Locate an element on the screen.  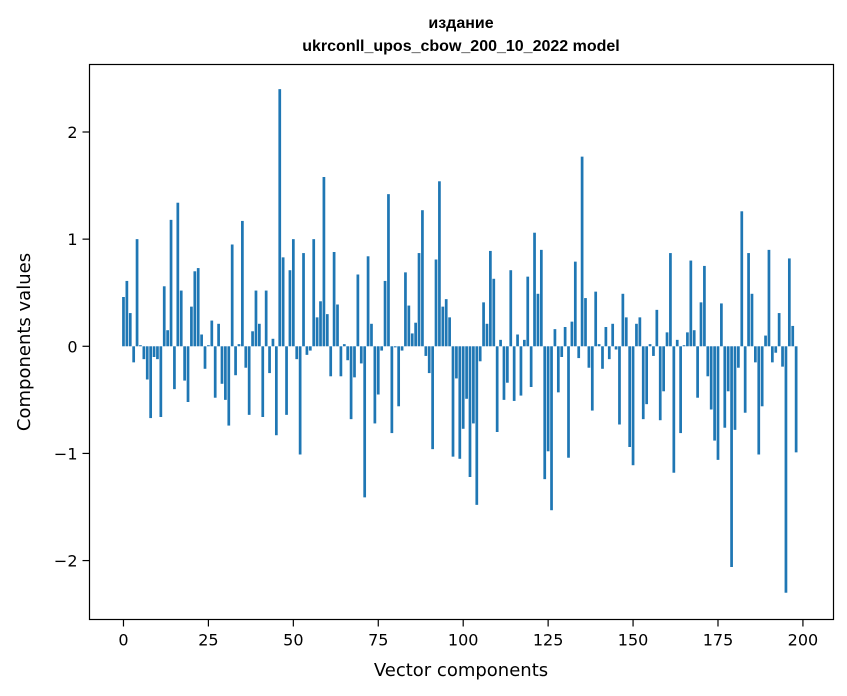
x-tick-label: 175 is located at coordinates (718, 640).